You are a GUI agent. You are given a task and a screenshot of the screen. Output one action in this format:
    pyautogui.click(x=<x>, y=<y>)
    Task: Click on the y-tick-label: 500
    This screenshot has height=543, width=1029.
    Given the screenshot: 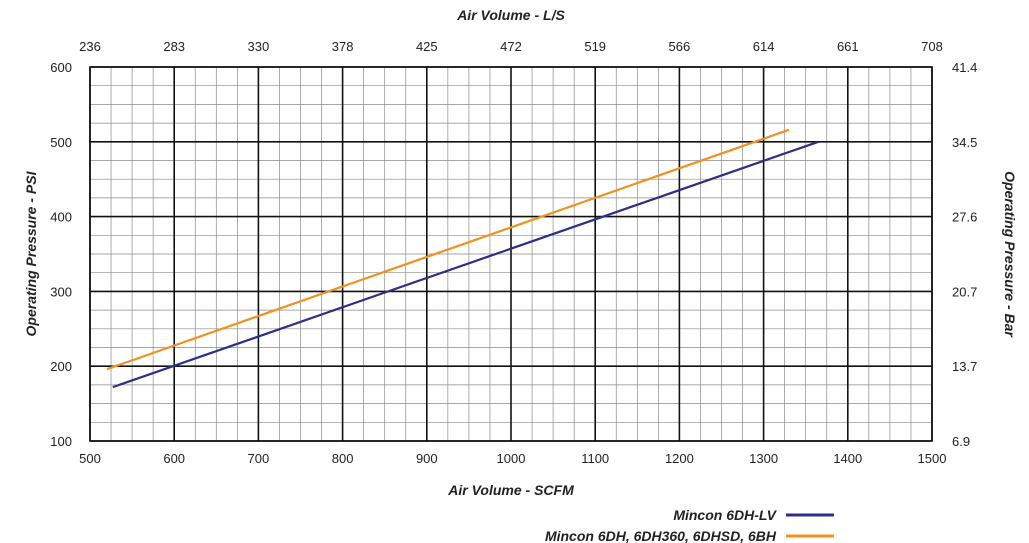 What is the action you would take?
    pyautogui.click(x=61, y=142)
    